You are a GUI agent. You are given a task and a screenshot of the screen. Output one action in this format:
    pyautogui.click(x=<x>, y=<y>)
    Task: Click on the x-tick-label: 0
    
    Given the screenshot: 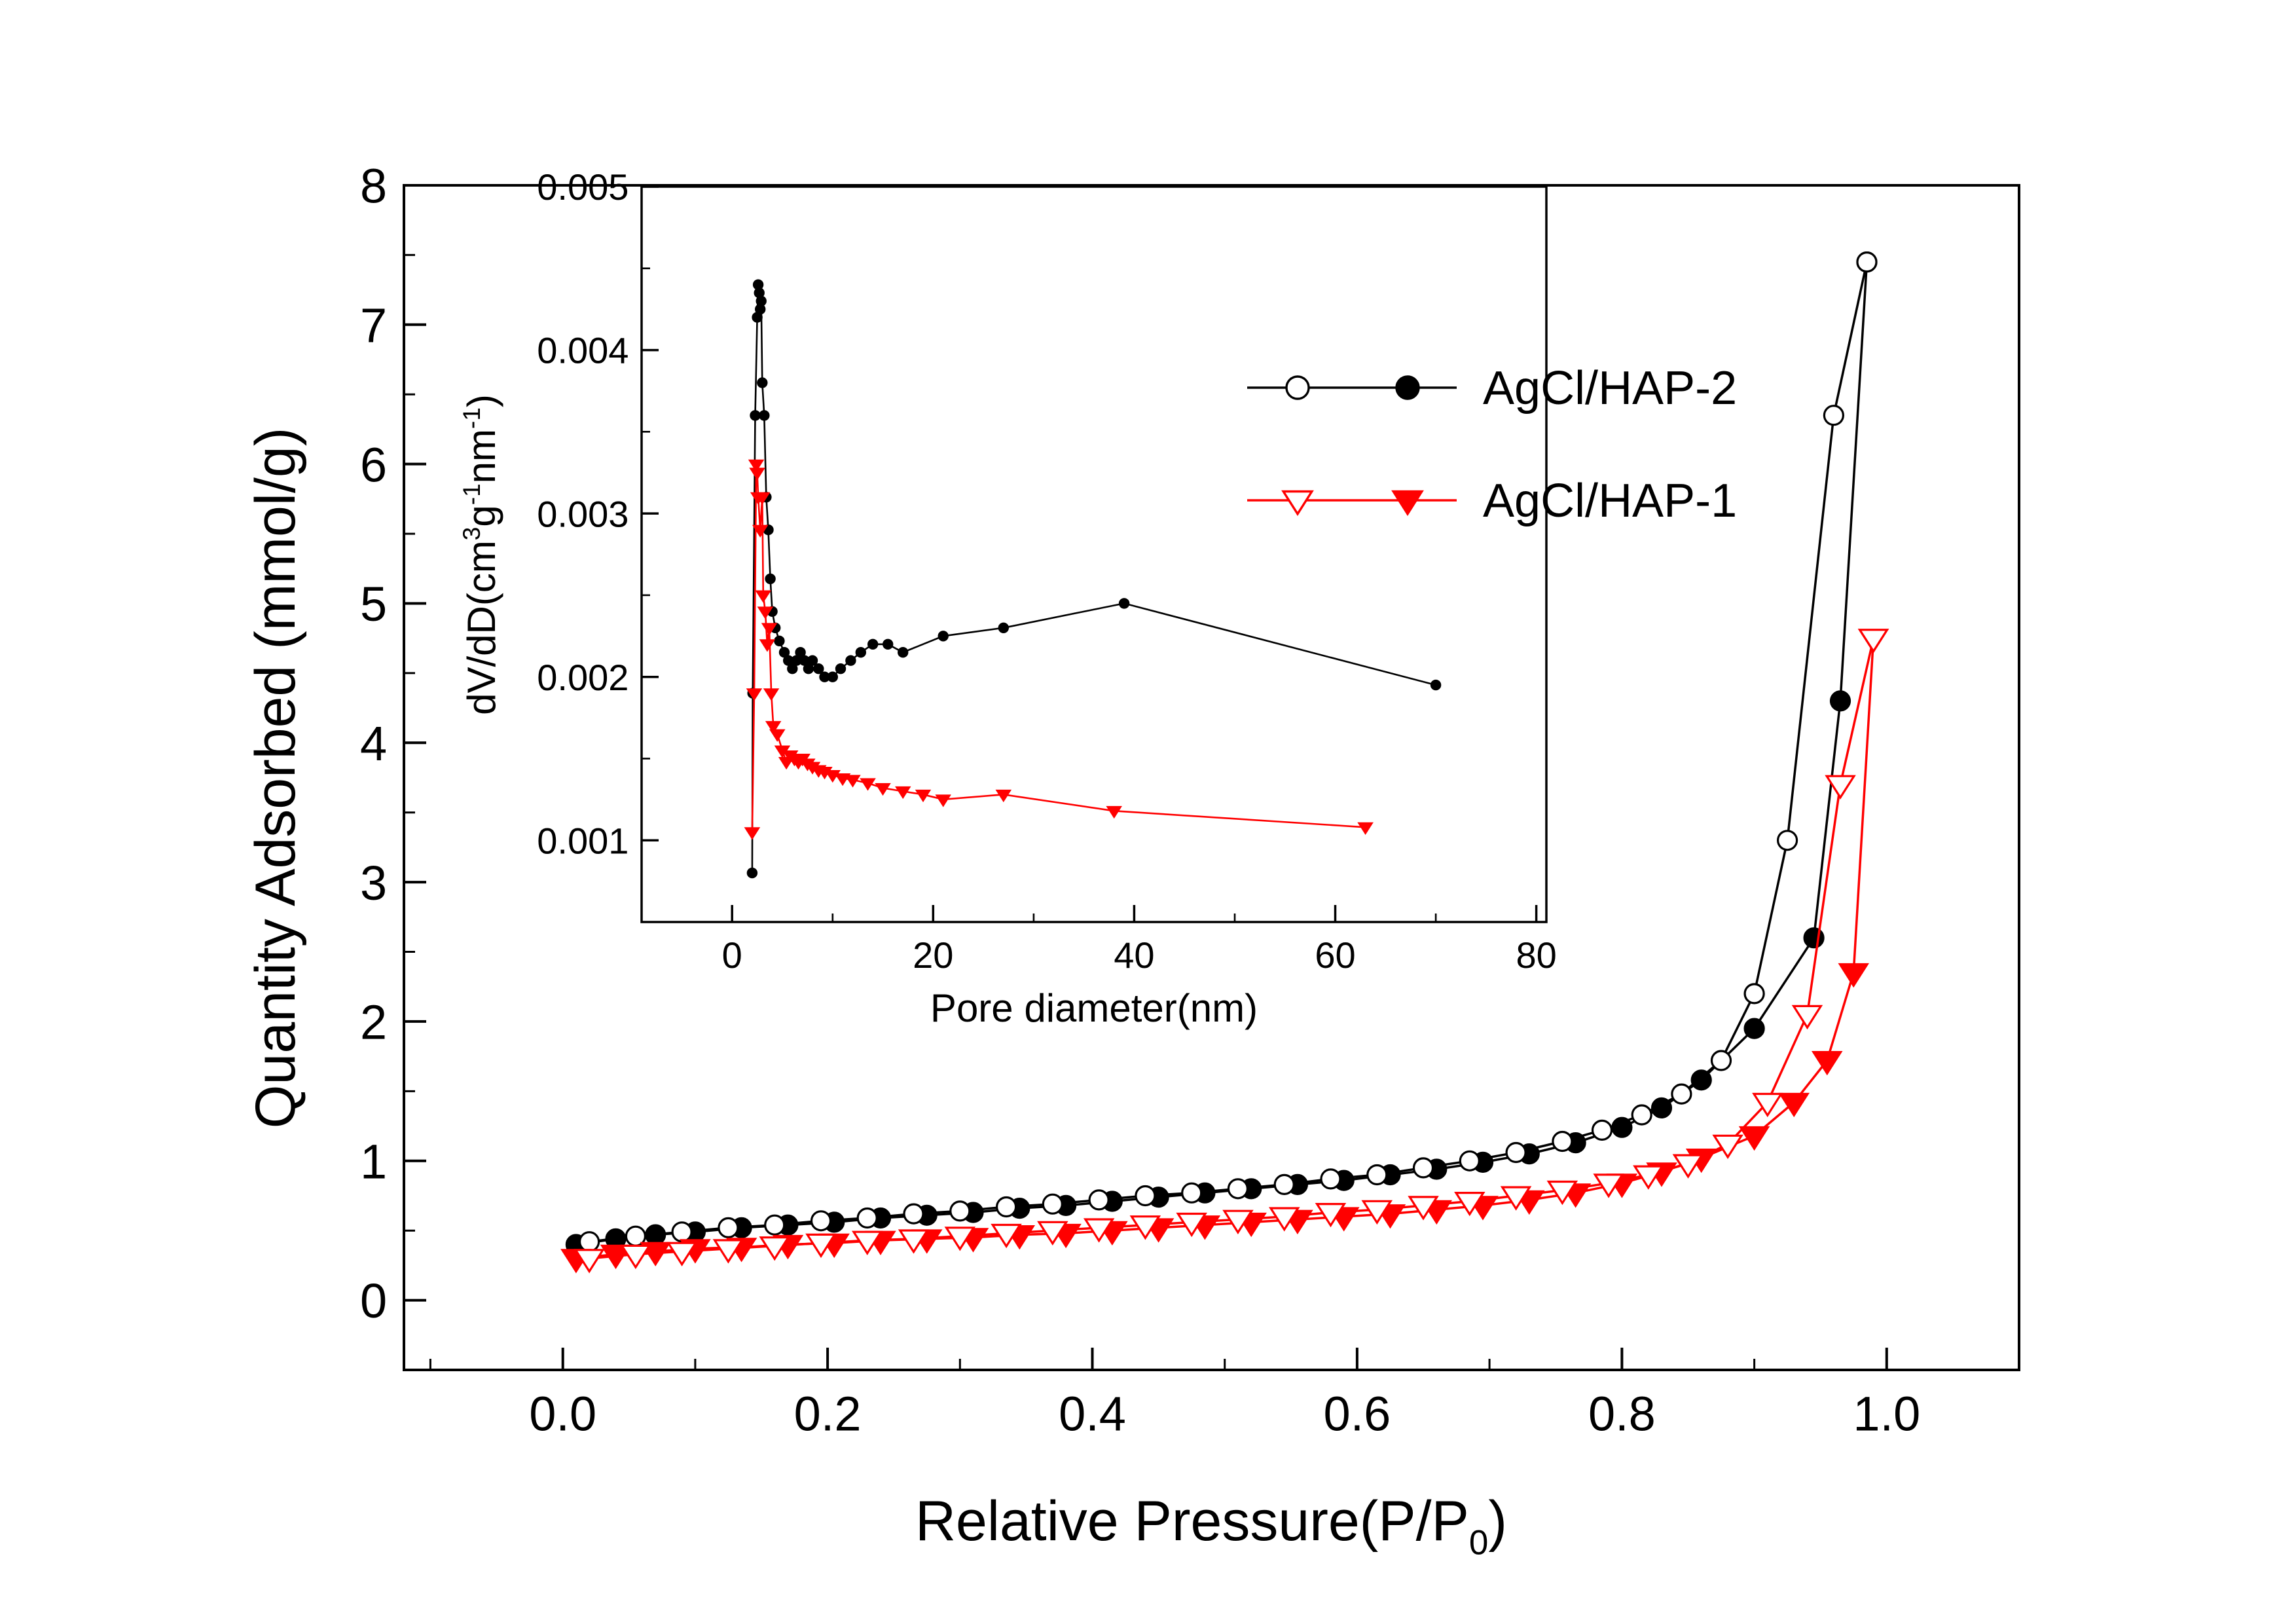 What is the action you would take?
    pyautogui.click(x=732, y=955)
    